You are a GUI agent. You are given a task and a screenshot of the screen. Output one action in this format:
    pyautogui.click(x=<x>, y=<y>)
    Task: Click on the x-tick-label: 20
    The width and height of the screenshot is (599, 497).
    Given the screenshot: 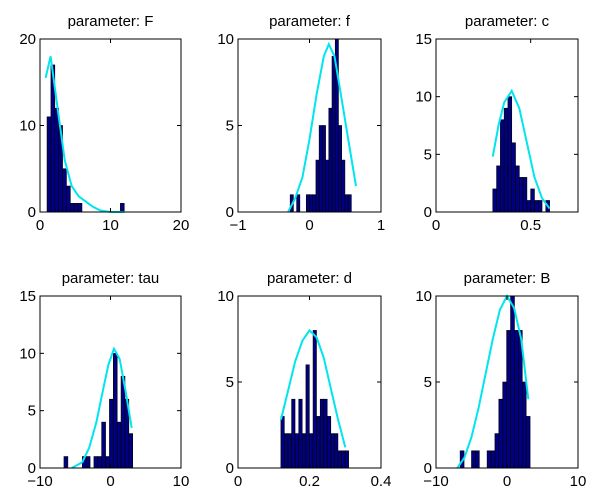 What is the action you would take?
    pyautogui.click(x=181, y=225)
    